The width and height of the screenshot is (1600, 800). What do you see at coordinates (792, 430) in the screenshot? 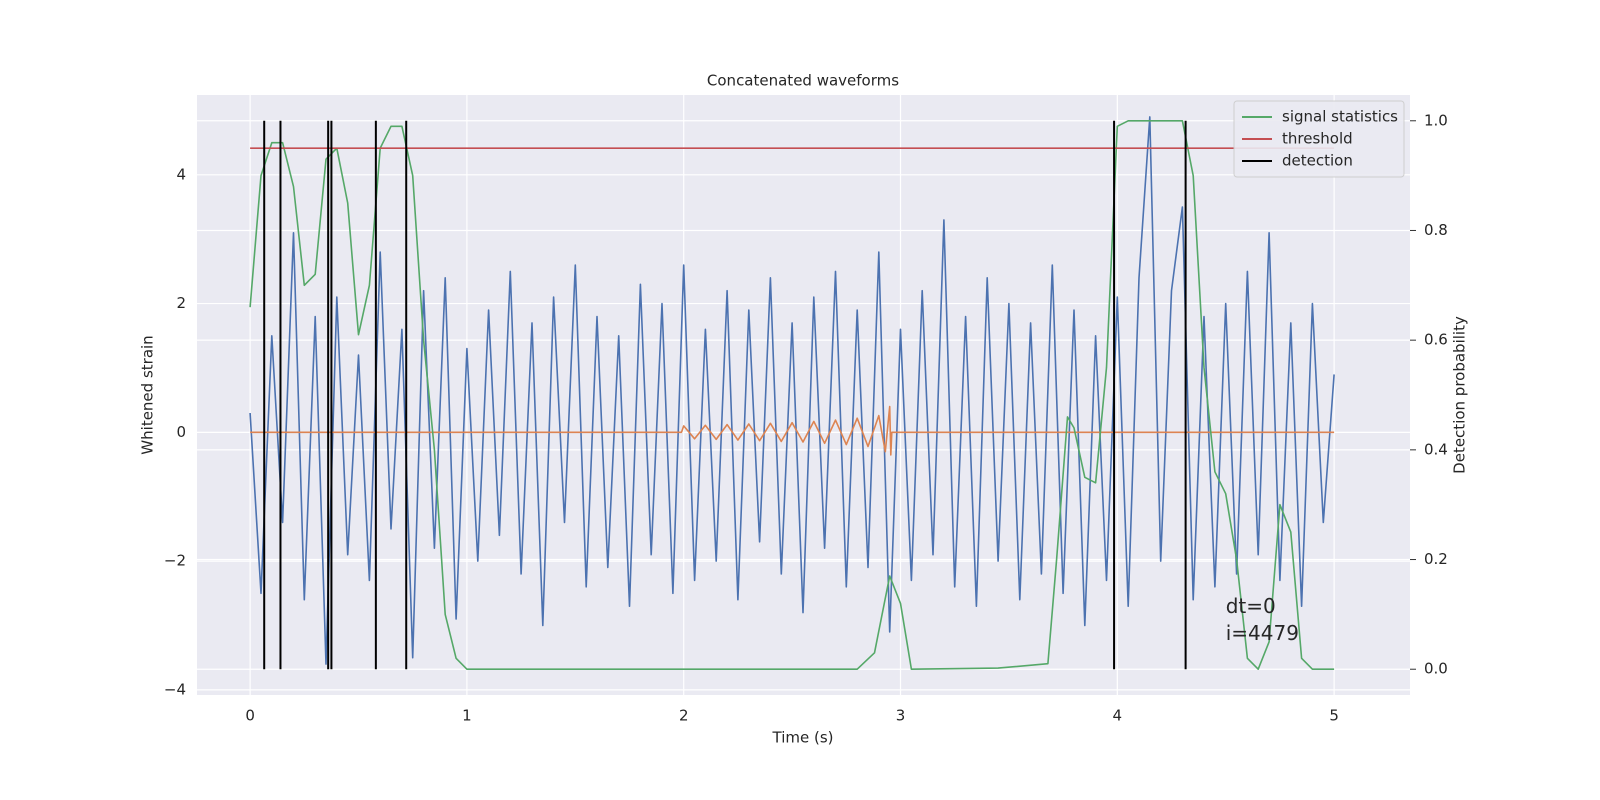
I see `series-line` at bounding box center [792, 430].